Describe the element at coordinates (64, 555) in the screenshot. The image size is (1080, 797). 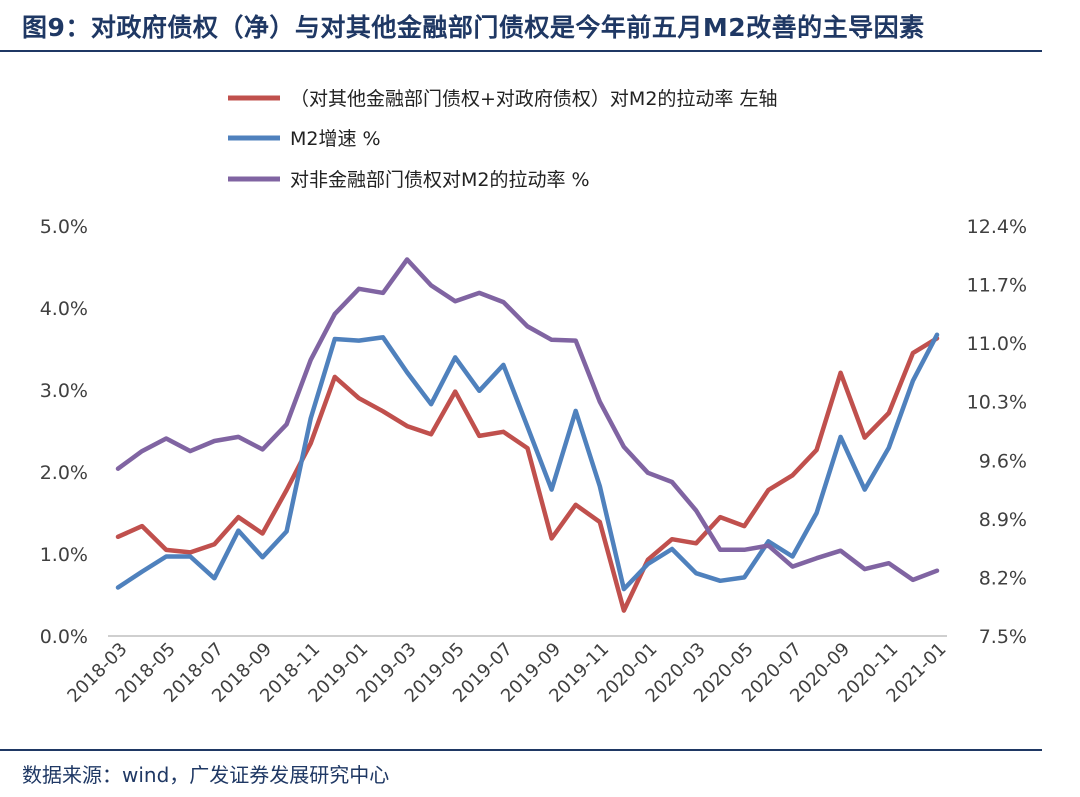
I see `left-axis-tick: 1.0%` at that location.